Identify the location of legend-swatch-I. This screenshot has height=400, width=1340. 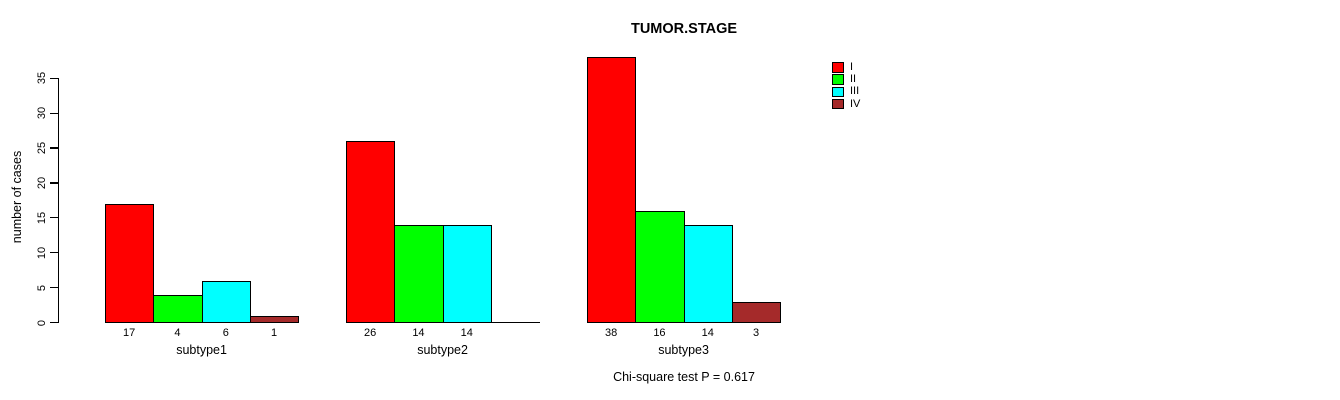
(838, 67).